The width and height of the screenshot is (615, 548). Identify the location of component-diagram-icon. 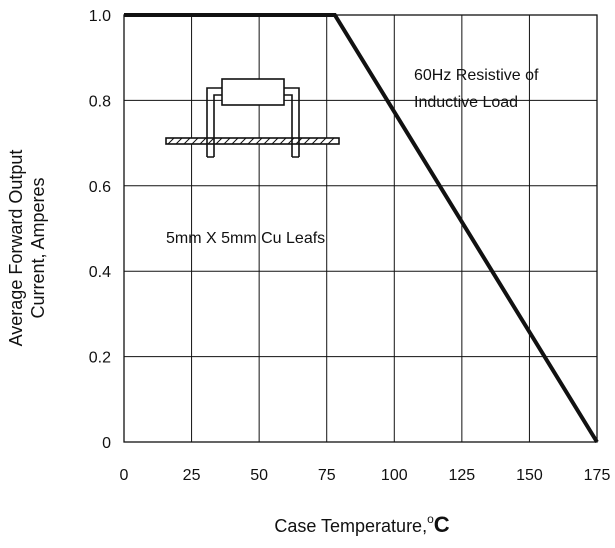
(252, 118).